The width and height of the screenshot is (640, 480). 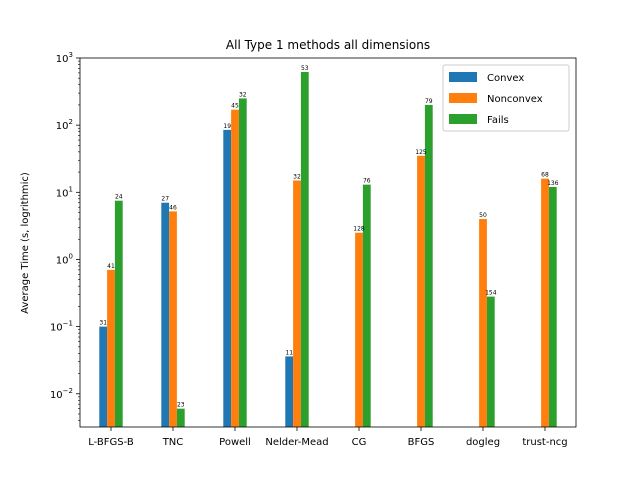 What do you see at coordinates (304, 249) in the screenshot?
I see `bar-fails-nelder-mead` at bounding box center [304, 249].